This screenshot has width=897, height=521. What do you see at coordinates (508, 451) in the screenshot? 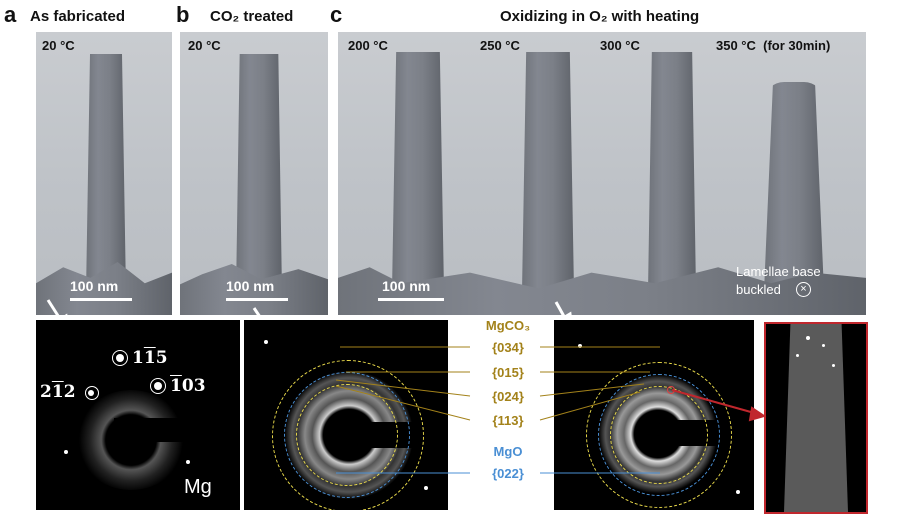
I see `mgo-label: MgO` at bounding box center [508, 451].